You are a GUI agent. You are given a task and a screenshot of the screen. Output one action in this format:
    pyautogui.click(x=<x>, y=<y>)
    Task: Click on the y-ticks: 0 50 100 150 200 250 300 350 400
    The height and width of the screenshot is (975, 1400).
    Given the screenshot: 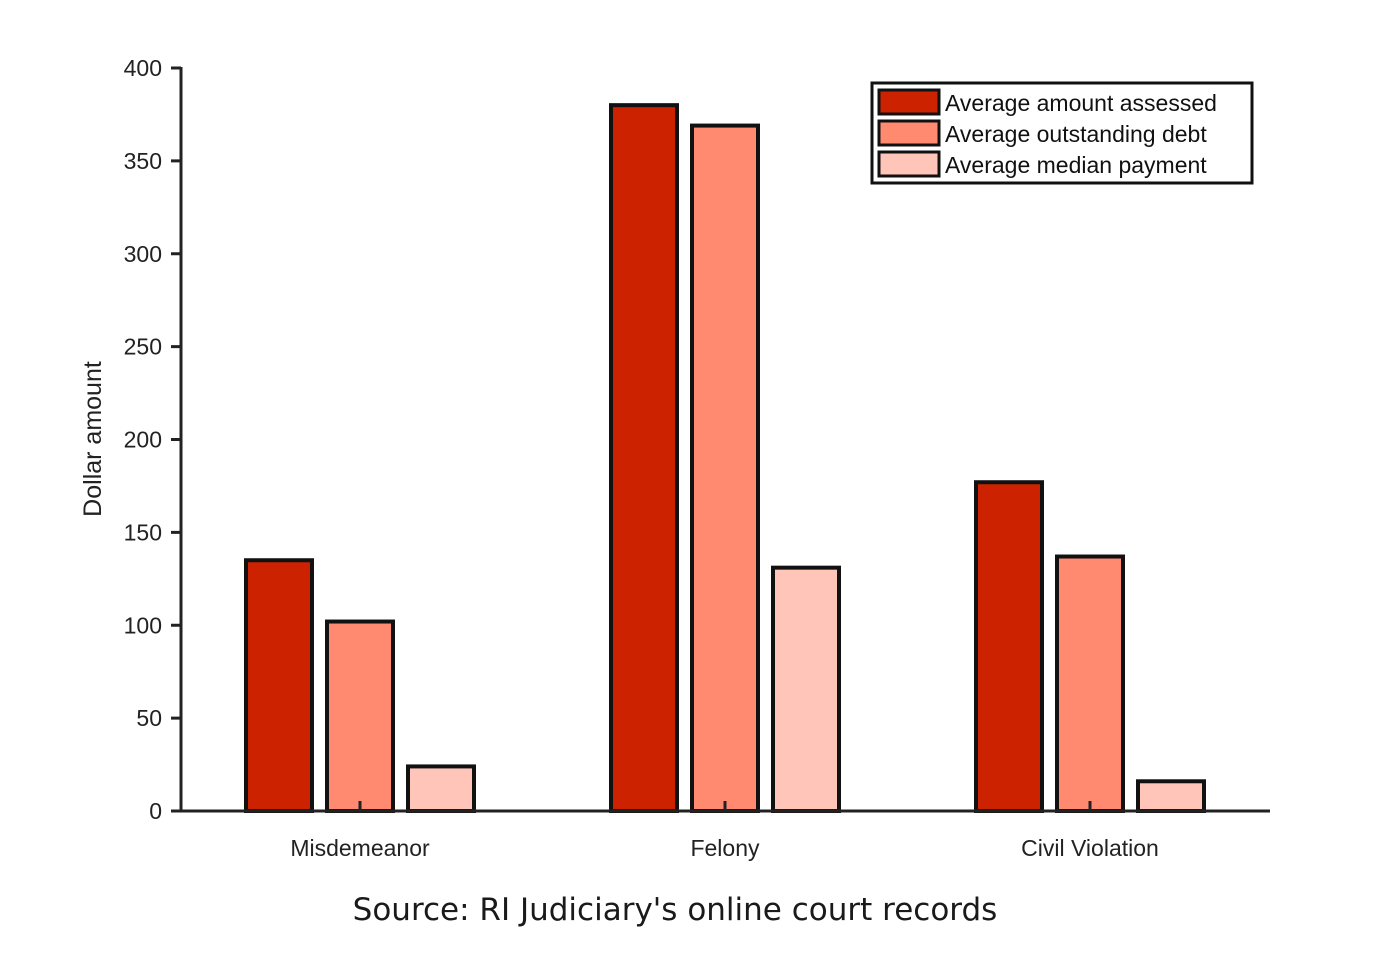 What is the action you would take?
    pyautogui.click(x=152, y=439)
    